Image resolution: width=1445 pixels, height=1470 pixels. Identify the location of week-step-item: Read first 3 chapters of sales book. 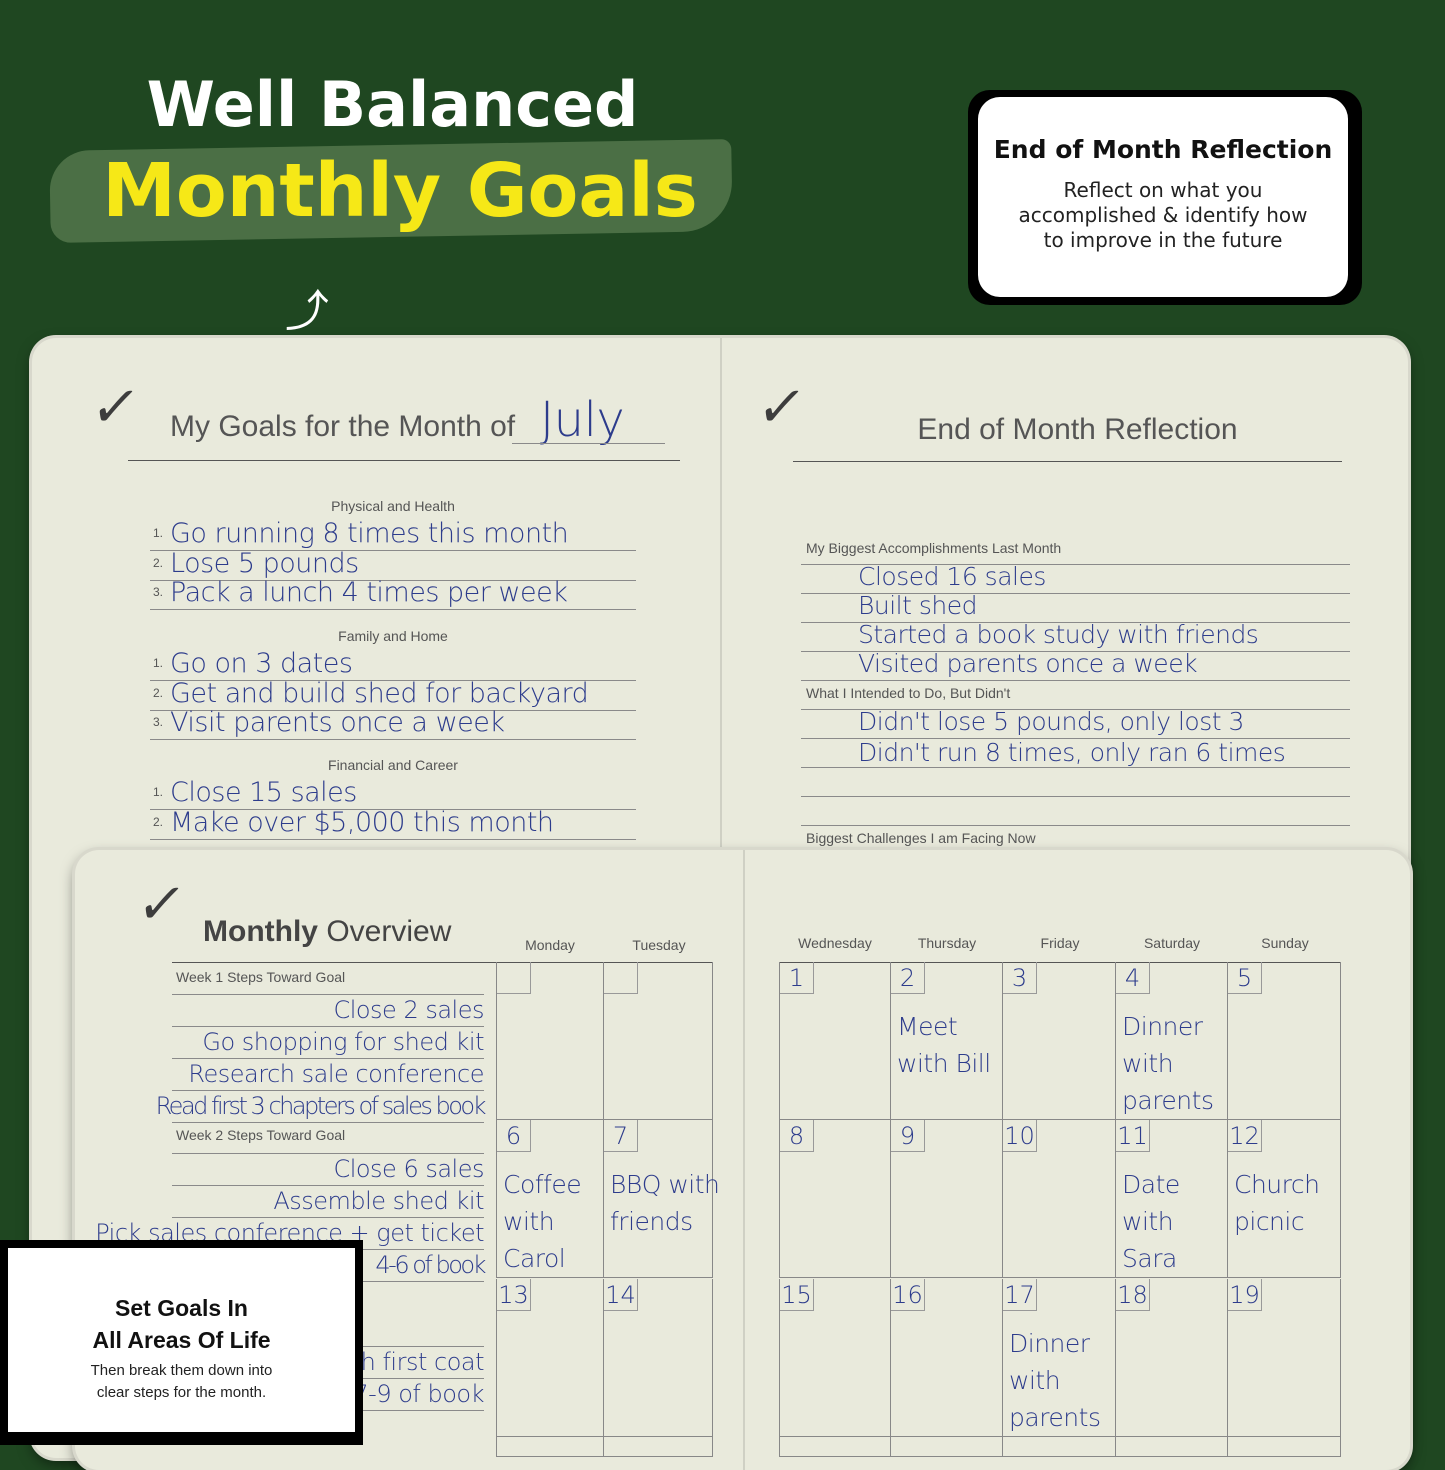
(321, 1106).